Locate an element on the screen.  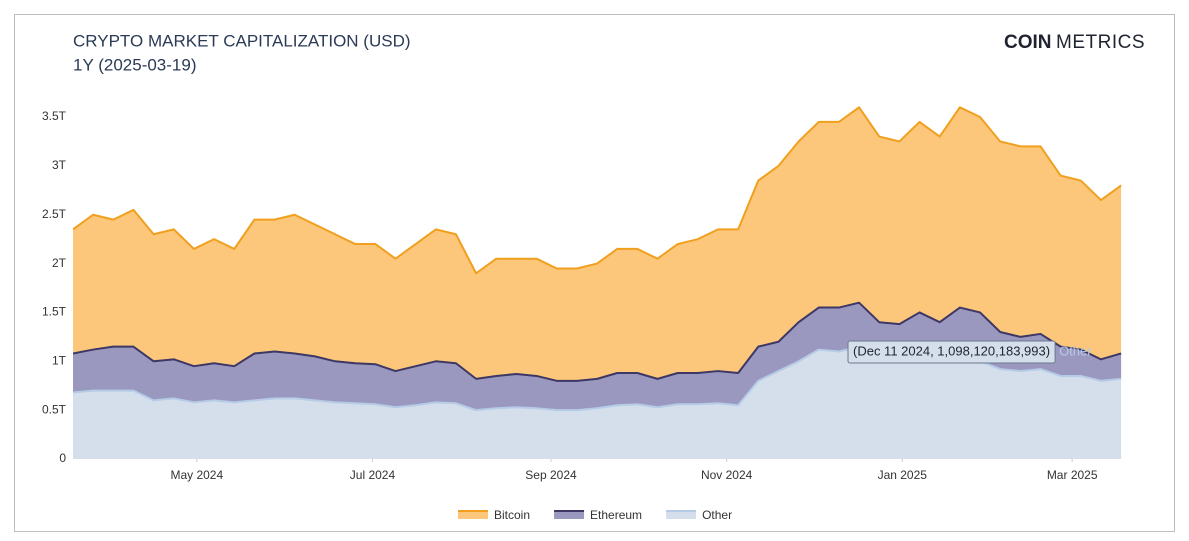
tooltip-text: (Dec 11 2024, 1,098,120,183,993) is located at coordinates (951, 350).